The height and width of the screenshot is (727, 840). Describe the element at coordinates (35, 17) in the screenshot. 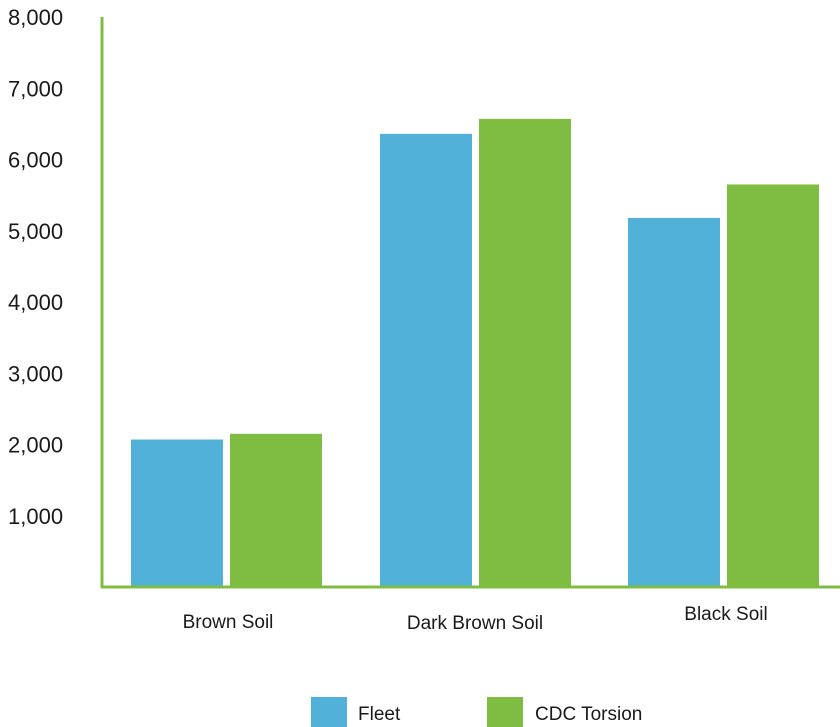

I see `y-tick-label: 8,000` at that location.